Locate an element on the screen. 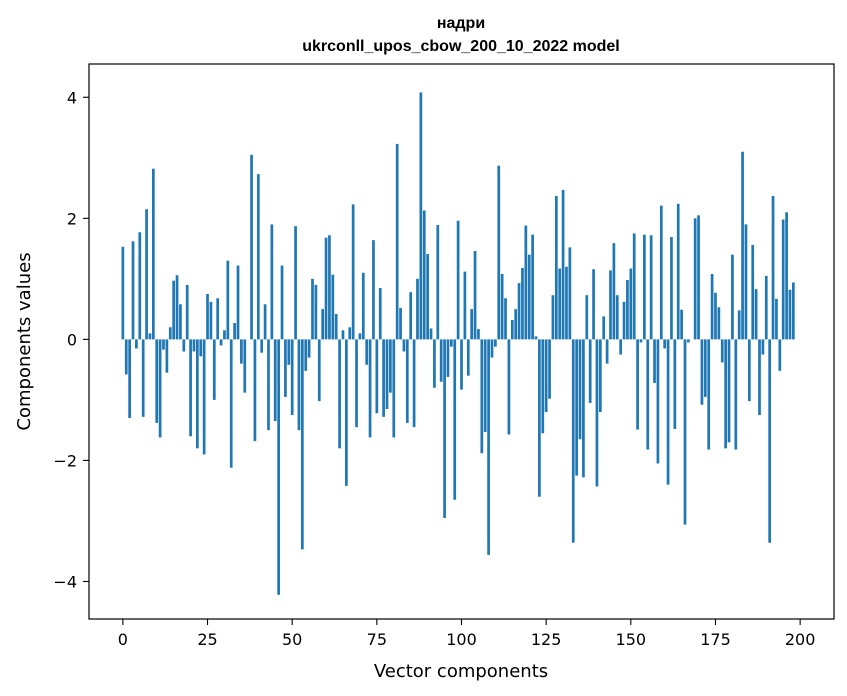 Image resolution: width=847 pixels, height=696 pixels. x-tick-label: 100 is located at coordinates (461, 639).